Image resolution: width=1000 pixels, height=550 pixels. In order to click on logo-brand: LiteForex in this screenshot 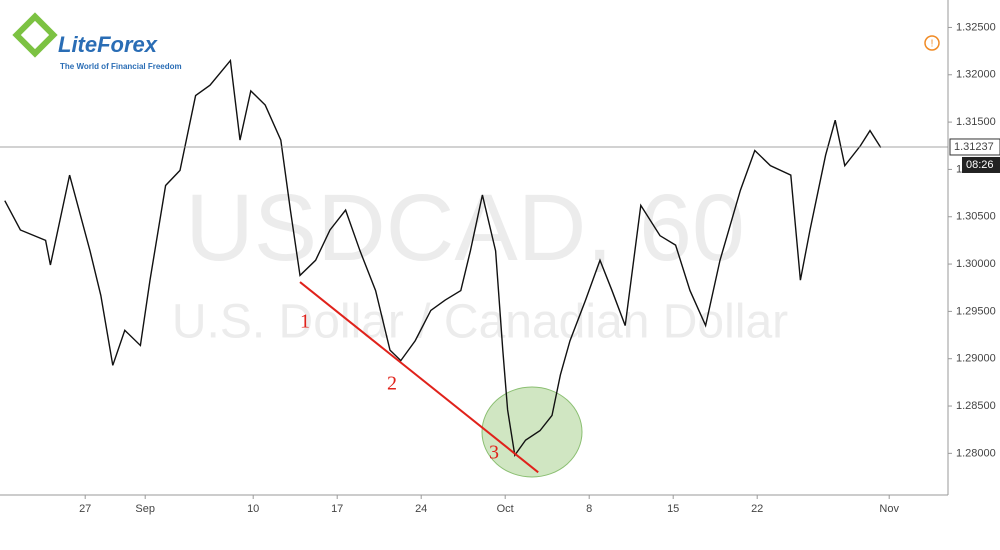, I will do `click(108, 44)`.